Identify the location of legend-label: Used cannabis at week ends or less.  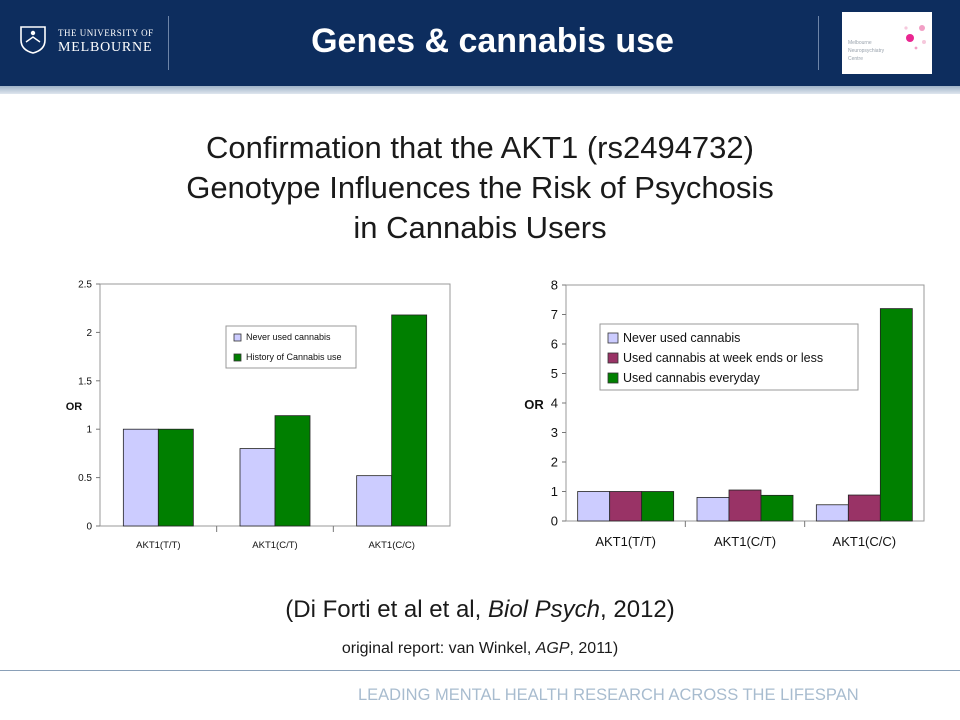
(723, 358).